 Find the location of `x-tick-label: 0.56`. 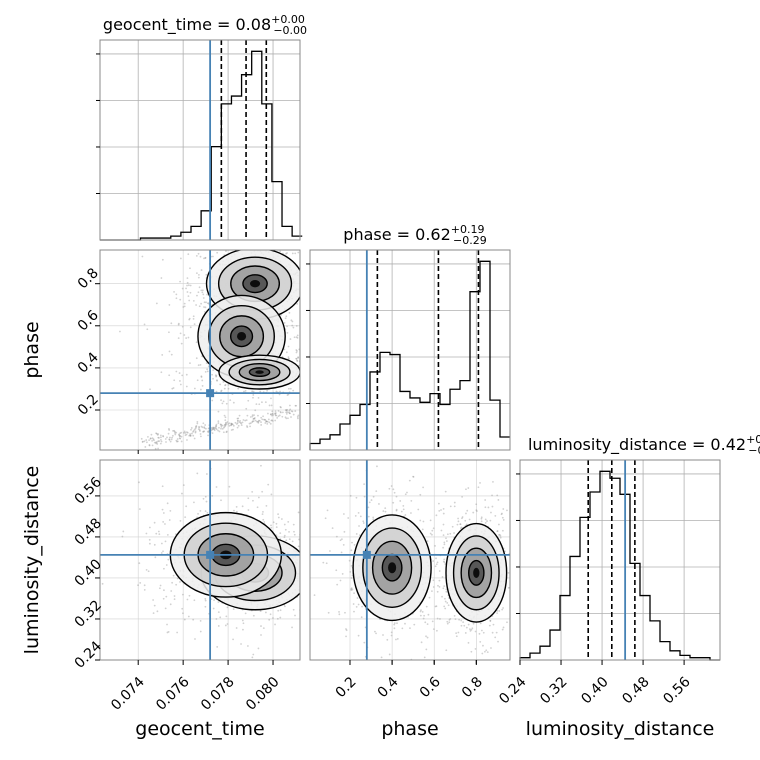

x-tick-label: 0.56 is located at coordinates (676, 690).